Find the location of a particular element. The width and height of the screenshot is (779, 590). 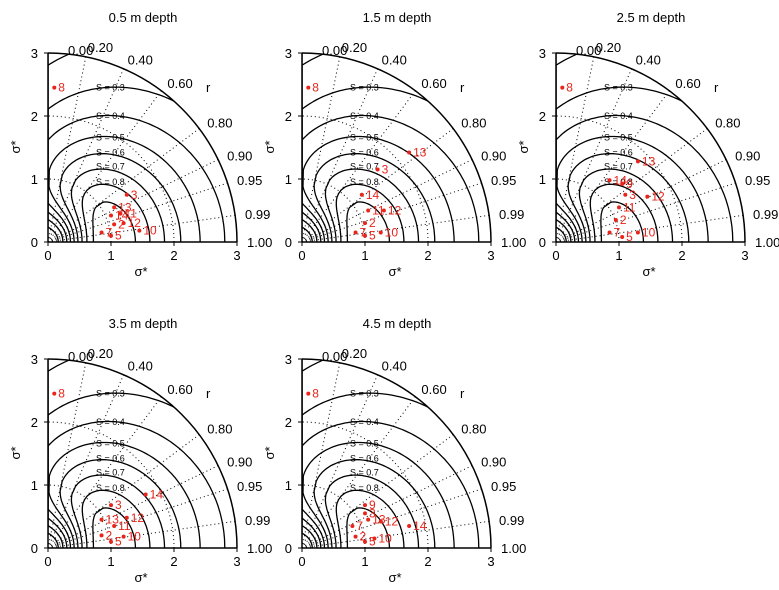

skill-contours is located at coordinates (650, 147).